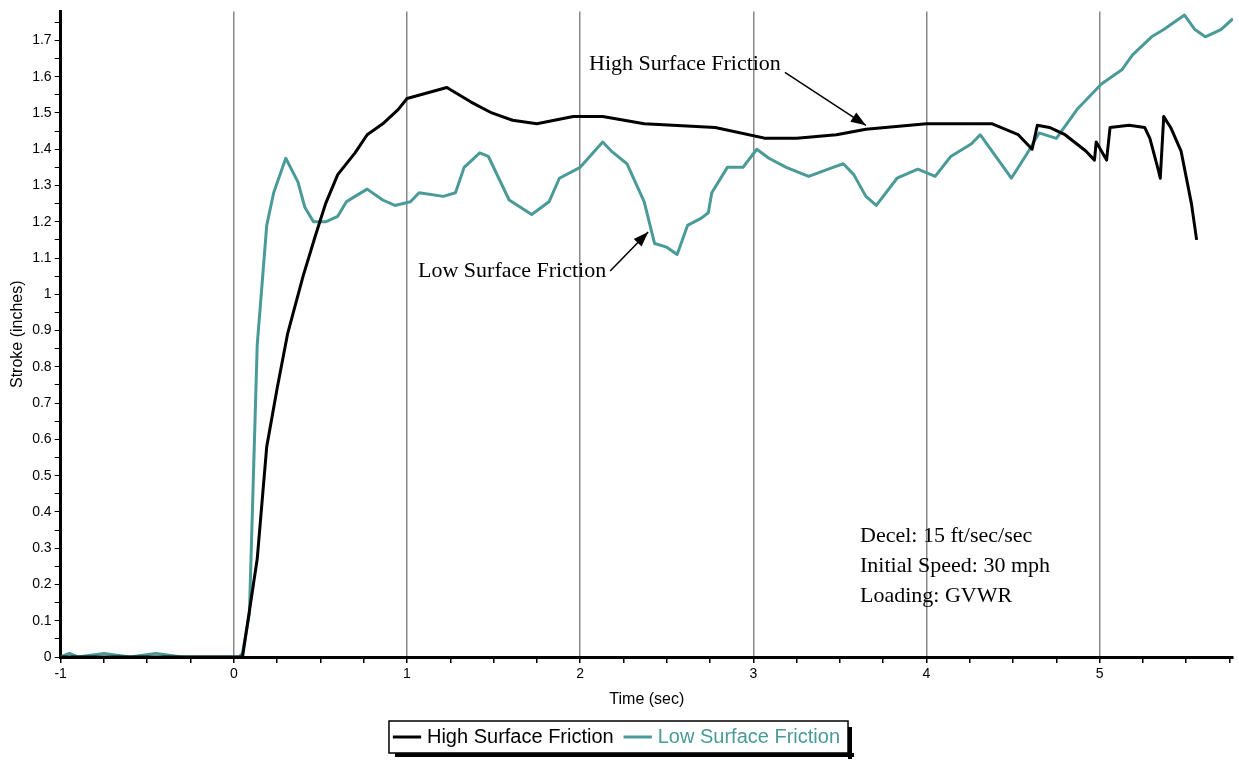  Describe the element at coordinates (42, 220) in the screenshot. I see `y-tick-label: 1.2` at that location.